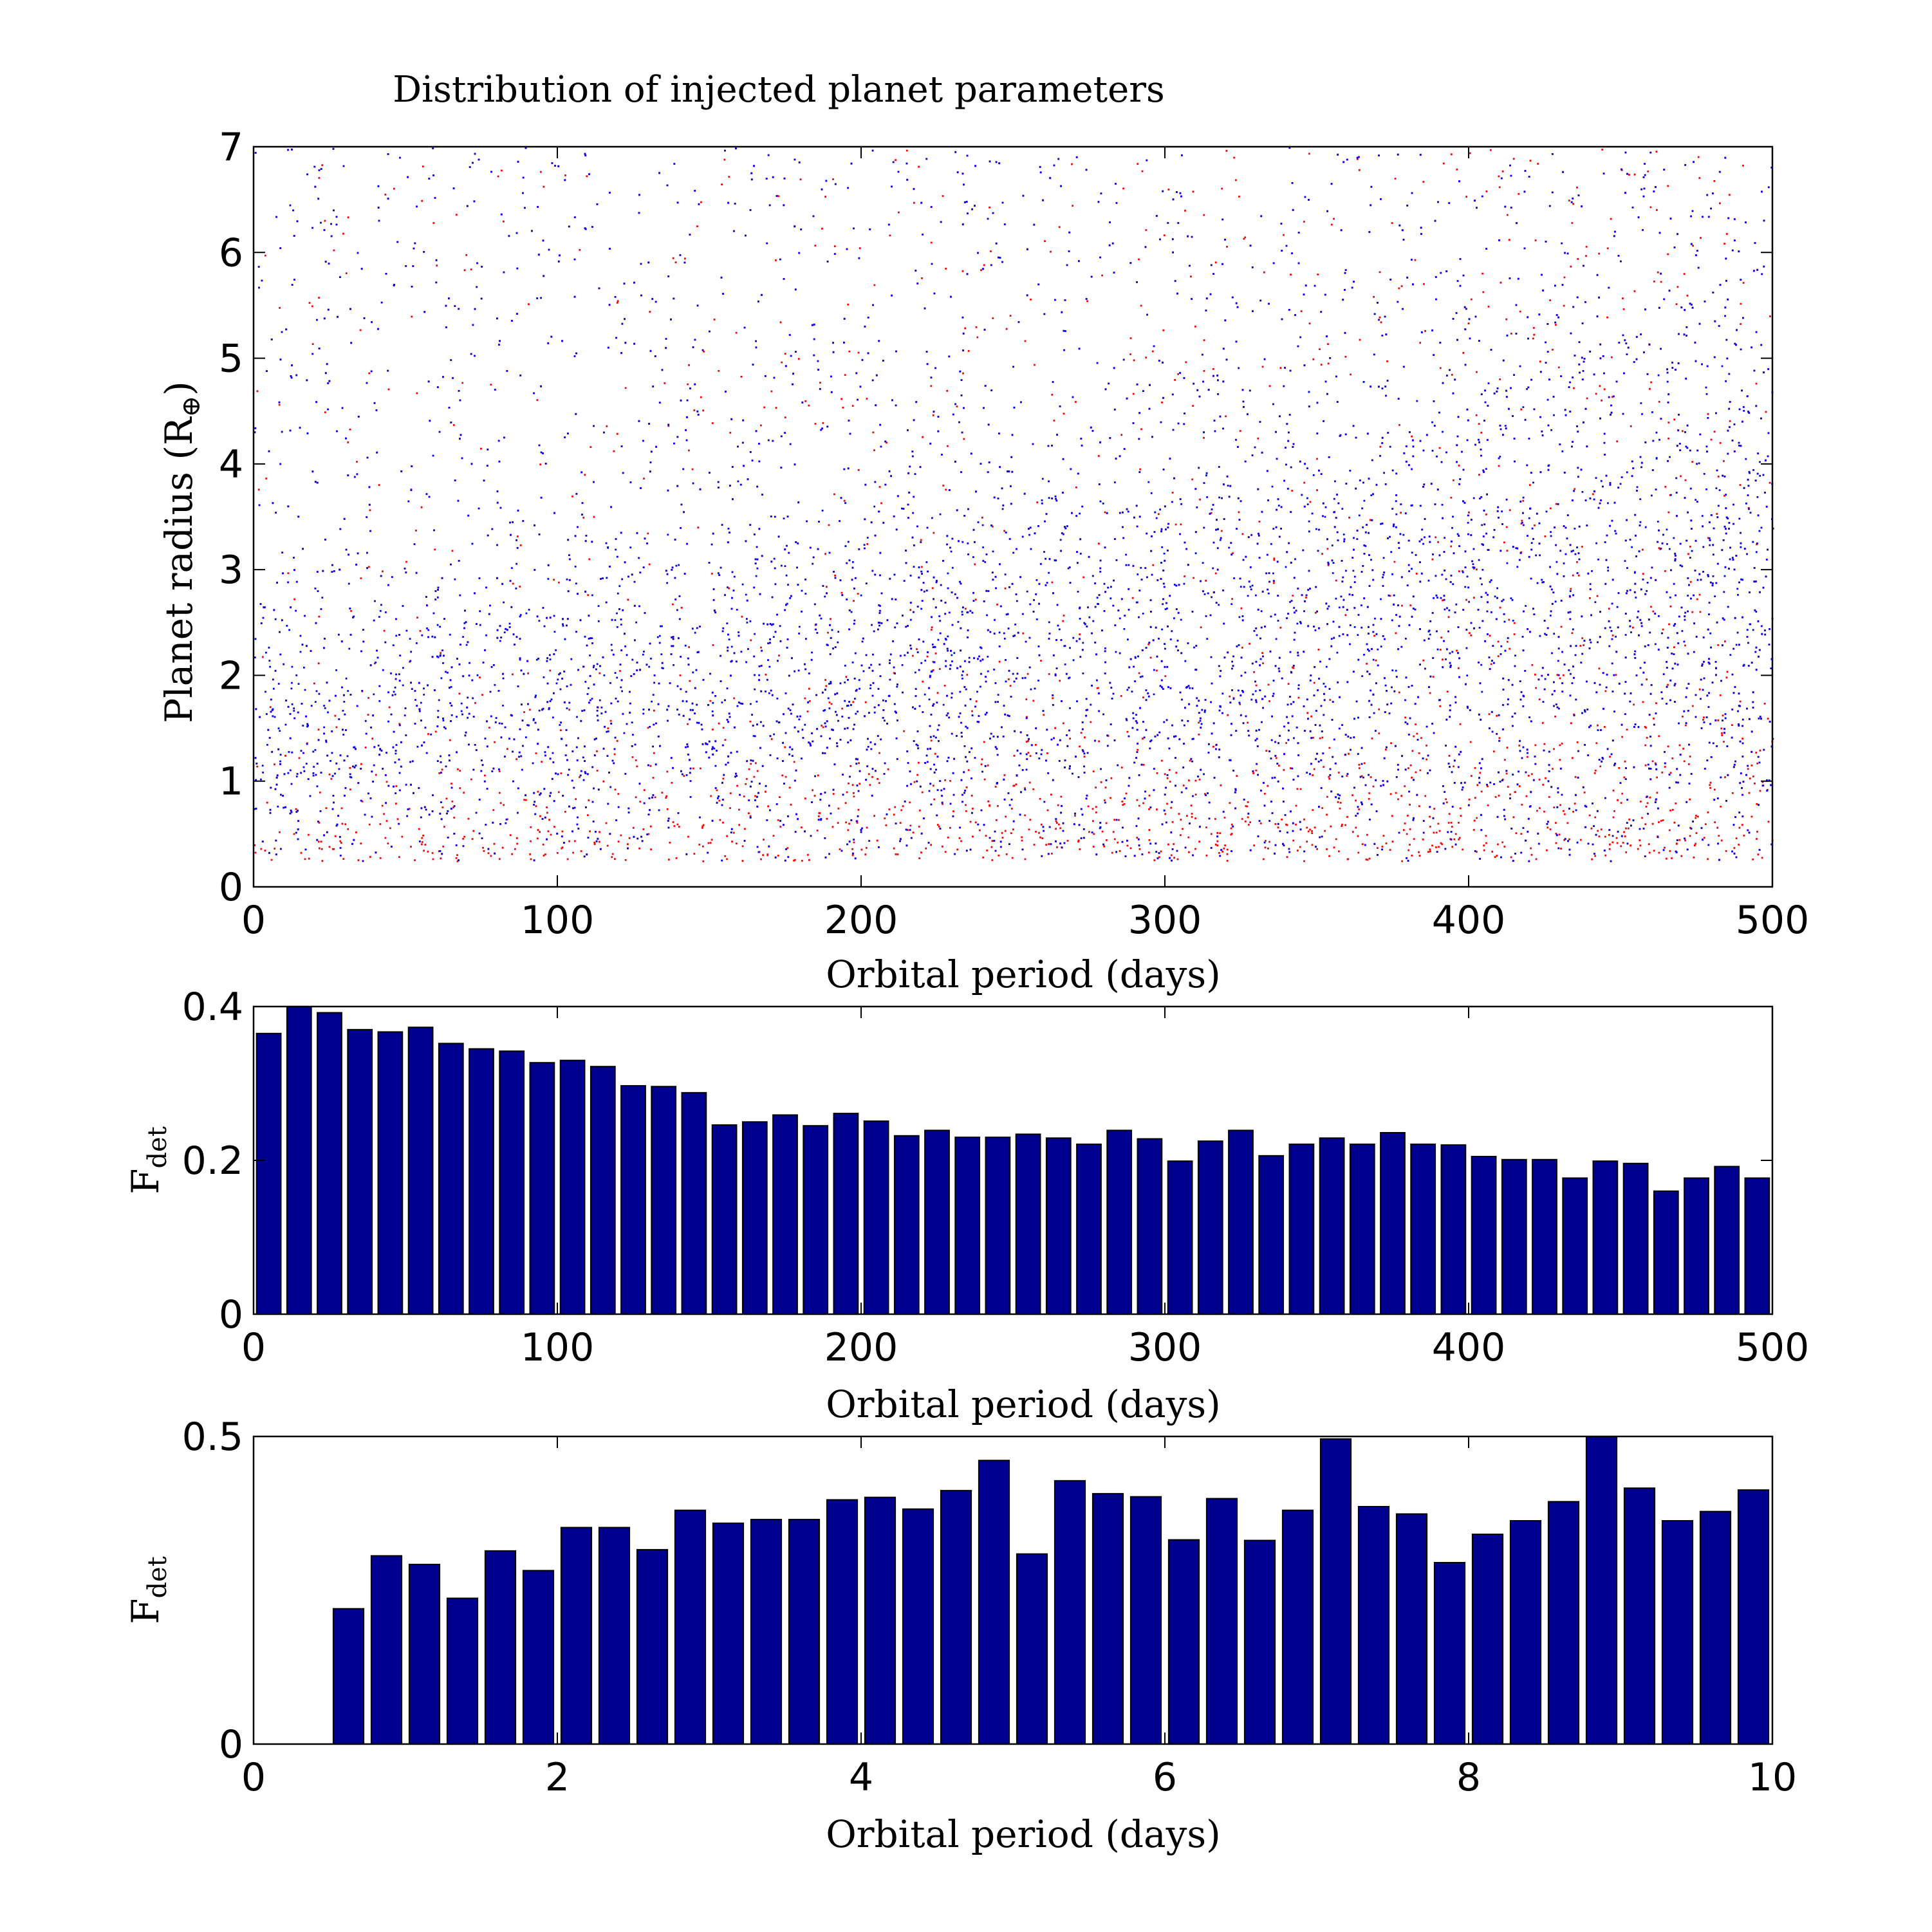 This screenshot has height=1932, width=1932. Describe the element at coordinates (231, 570) in the screenshot. I see `scatter-y-tick-label: 3` at that location.